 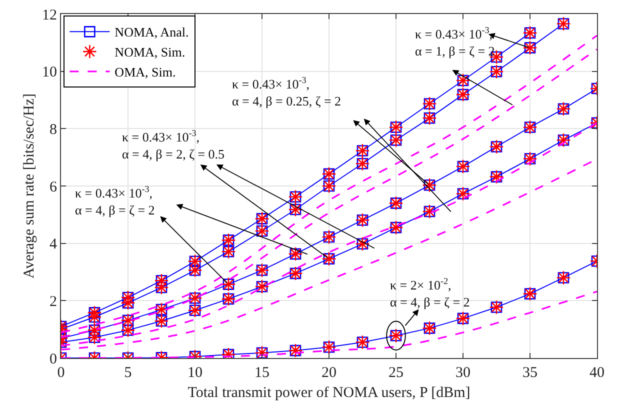 I want to click on x-tick-label: 15, so click(x=262, y=373).